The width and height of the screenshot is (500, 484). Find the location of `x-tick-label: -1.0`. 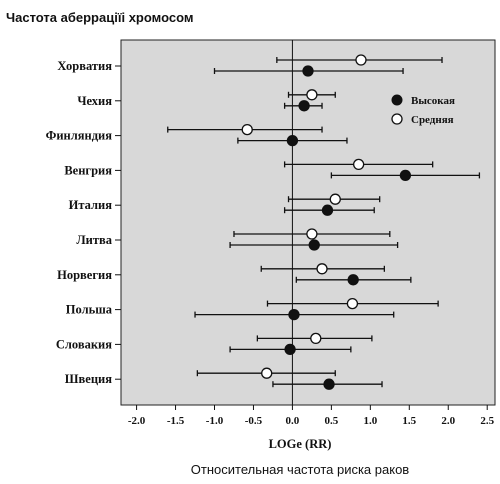

x-tick-label: -1.0 is located at coordinates (215, 421).